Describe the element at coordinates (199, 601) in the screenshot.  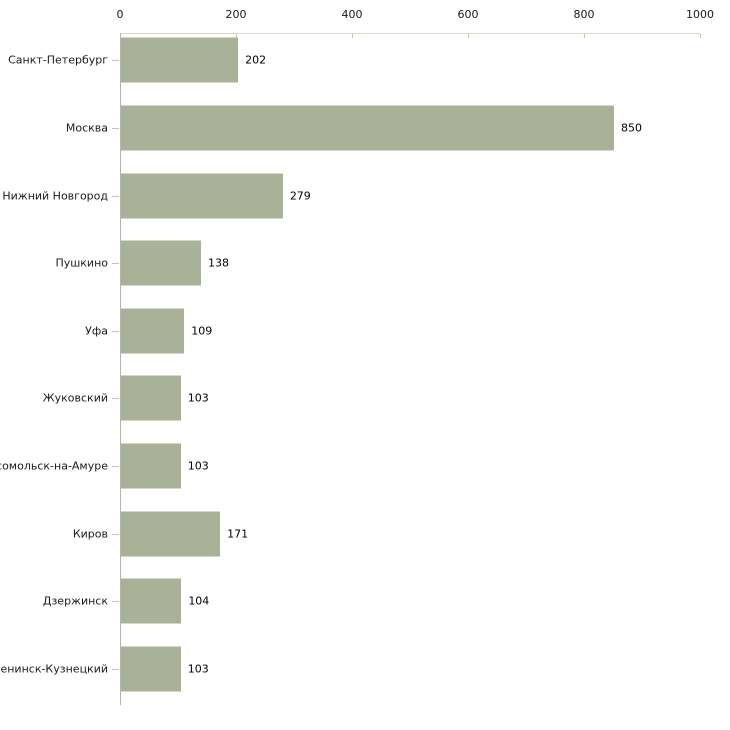
I see `value-label: 104` at that location.